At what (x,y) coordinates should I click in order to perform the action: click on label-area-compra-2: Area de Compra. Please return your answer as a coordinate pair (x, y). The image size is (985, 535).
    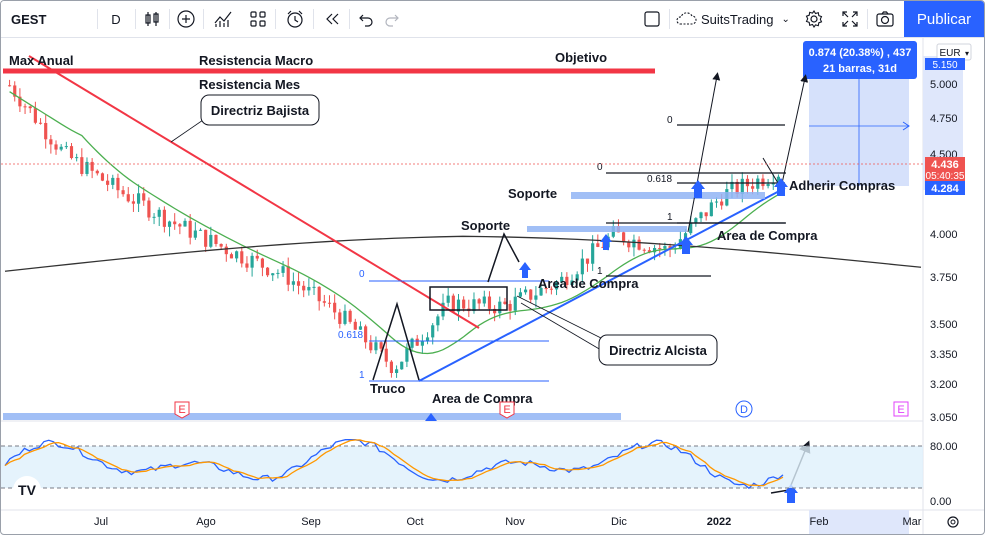
    Looking at the image, I should click on (588, 283).